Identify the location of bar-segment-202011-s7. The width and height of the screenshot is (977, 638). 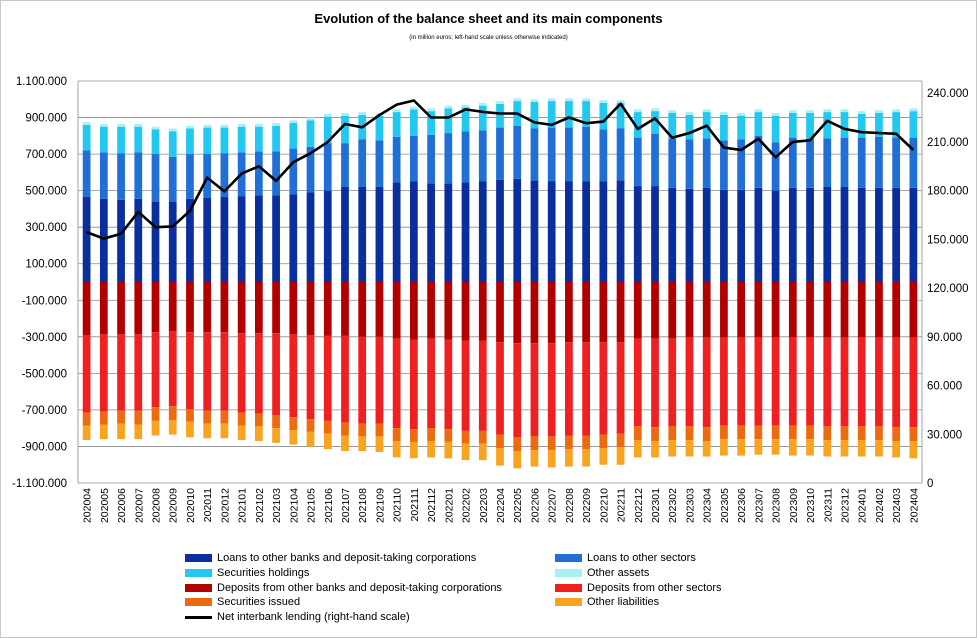
(207, 431).